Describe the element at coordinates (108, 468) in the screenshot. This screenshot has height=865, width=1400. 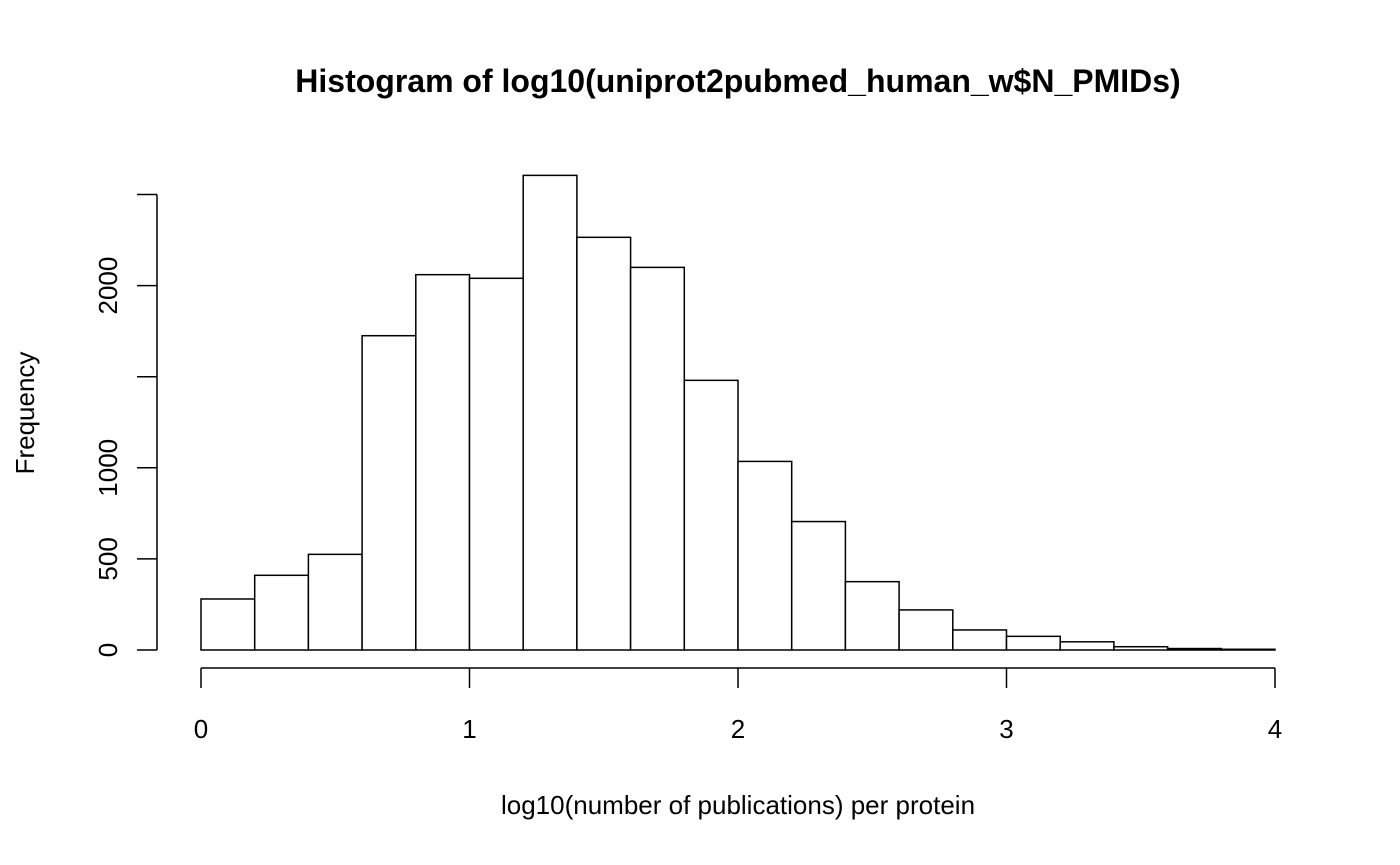
I see `y-tick-label-2: 1000` at that location.